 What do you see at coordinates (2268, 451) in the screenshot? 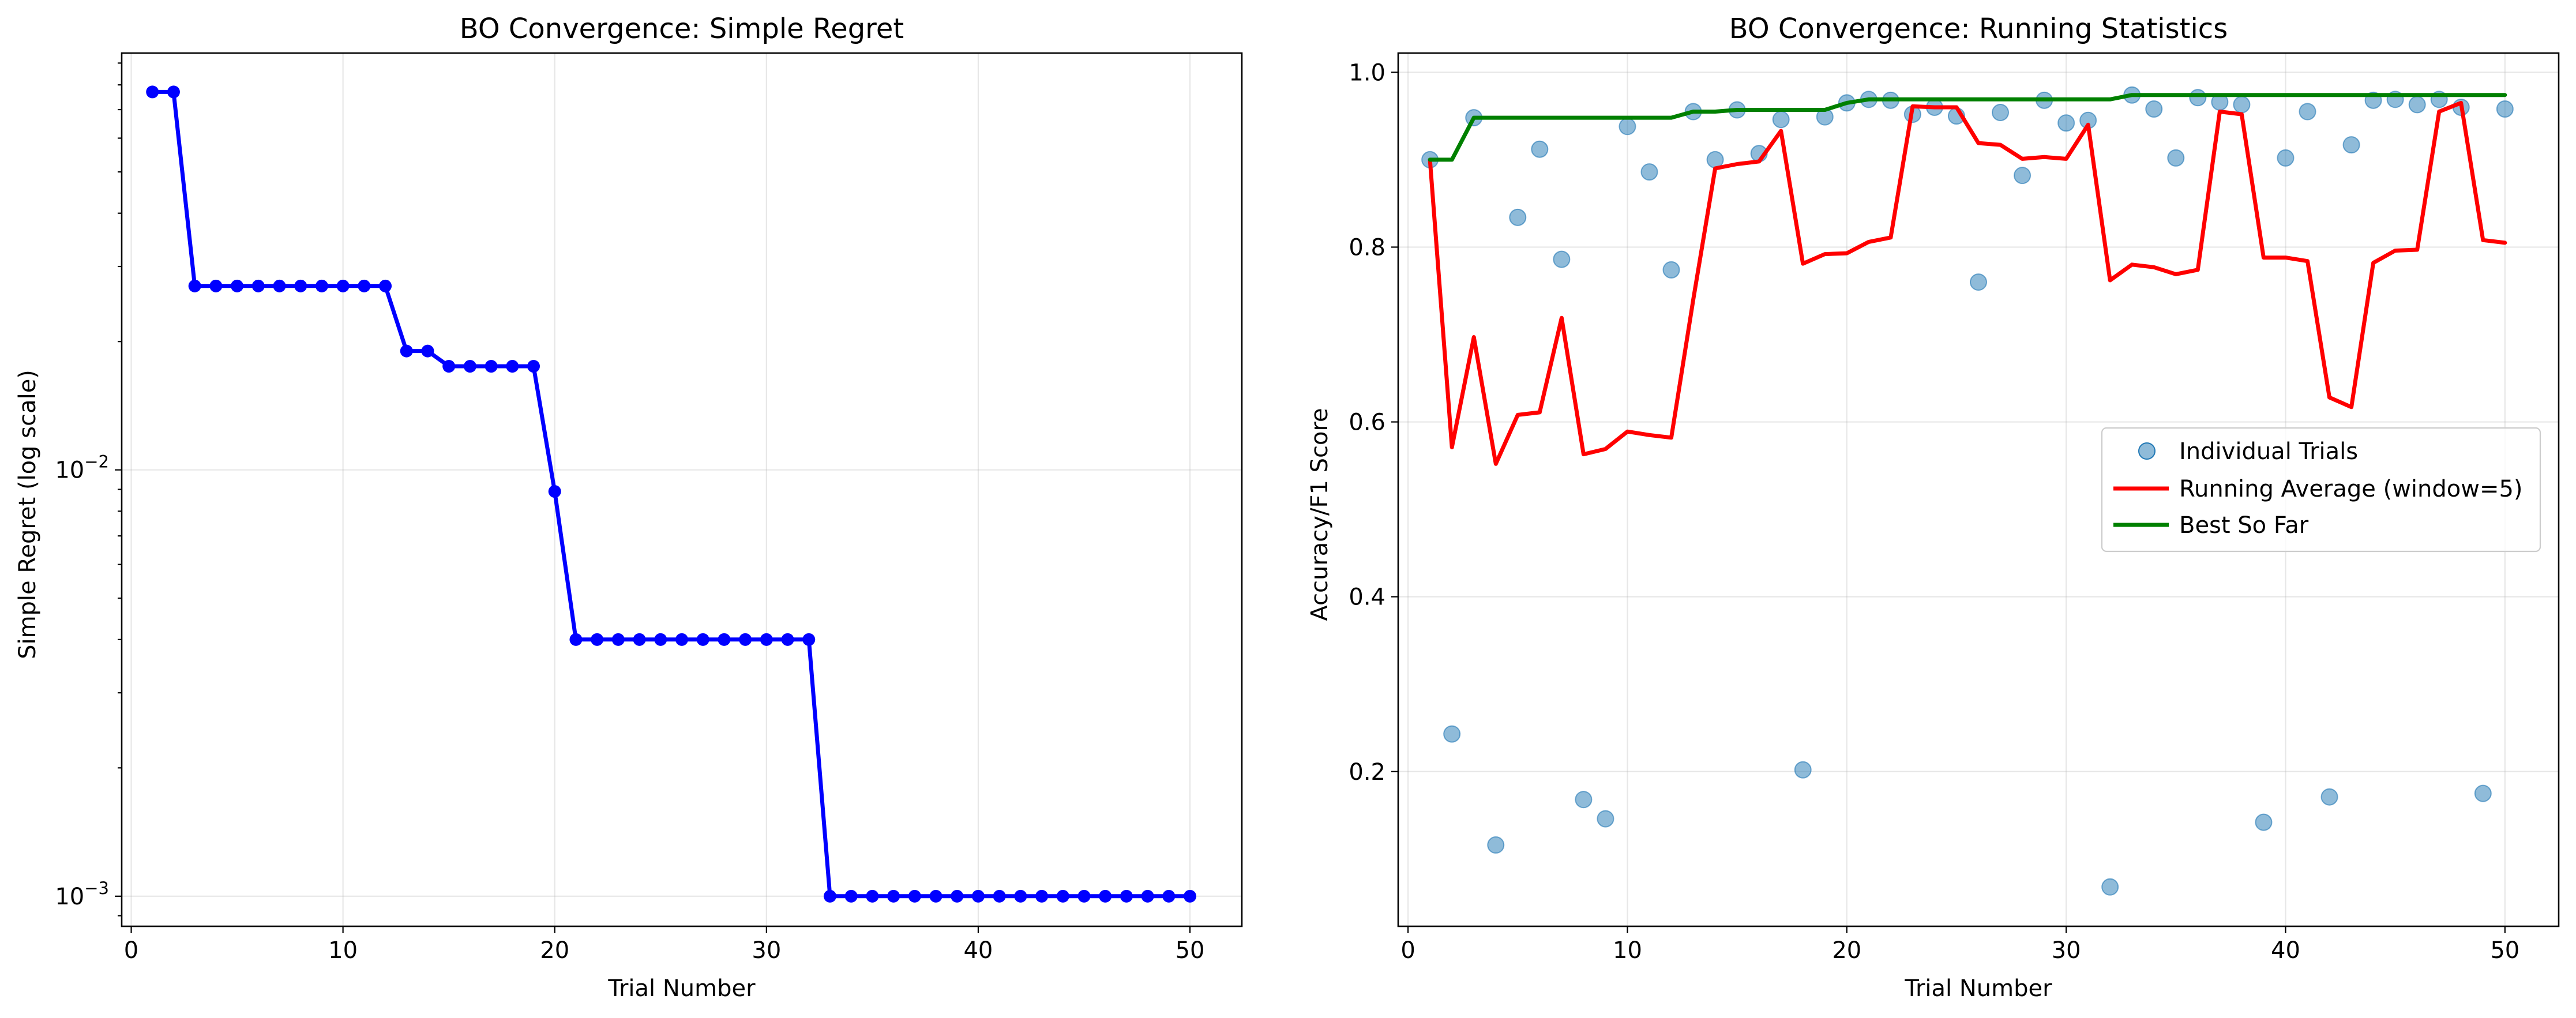
I see `legend-label-individual-trials: Individual Trials` at bounding box center [2268, 451].